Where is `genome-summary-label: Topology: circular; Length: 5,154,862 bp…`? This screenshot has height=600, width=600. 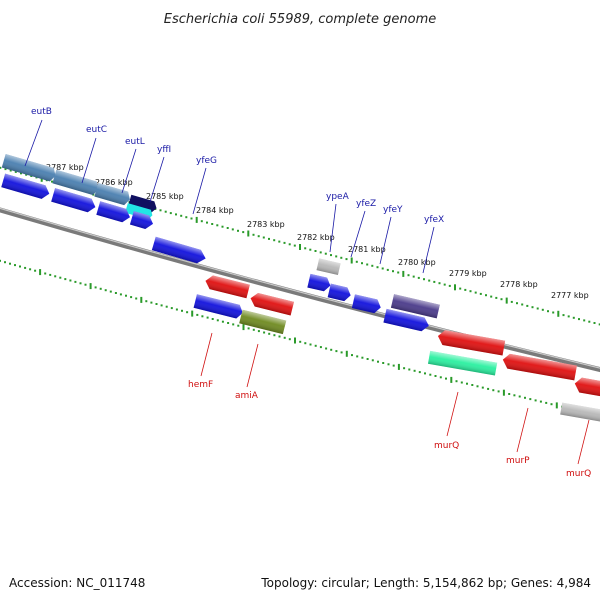 genome-summary-label: Topology: circular; Length: 5,154,862 bp… is located at coordinates (426, 583).